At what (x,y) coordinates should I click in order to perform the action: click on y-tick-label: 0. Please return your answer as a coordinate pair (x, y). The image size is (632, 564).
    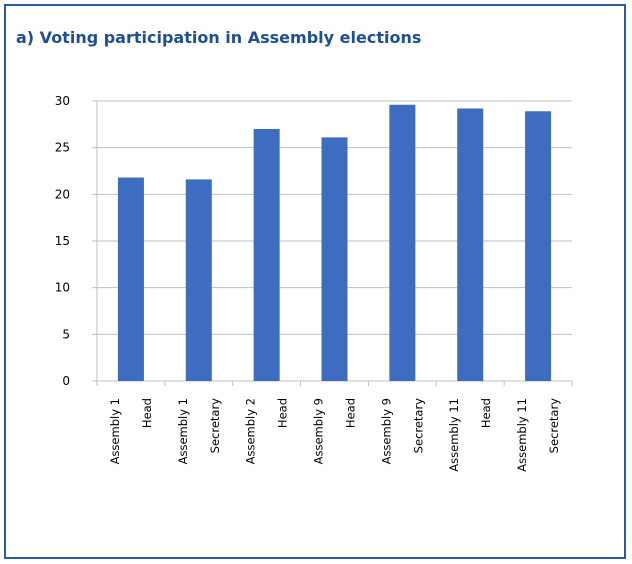
    Looking at the image, I should click on (66, 381).